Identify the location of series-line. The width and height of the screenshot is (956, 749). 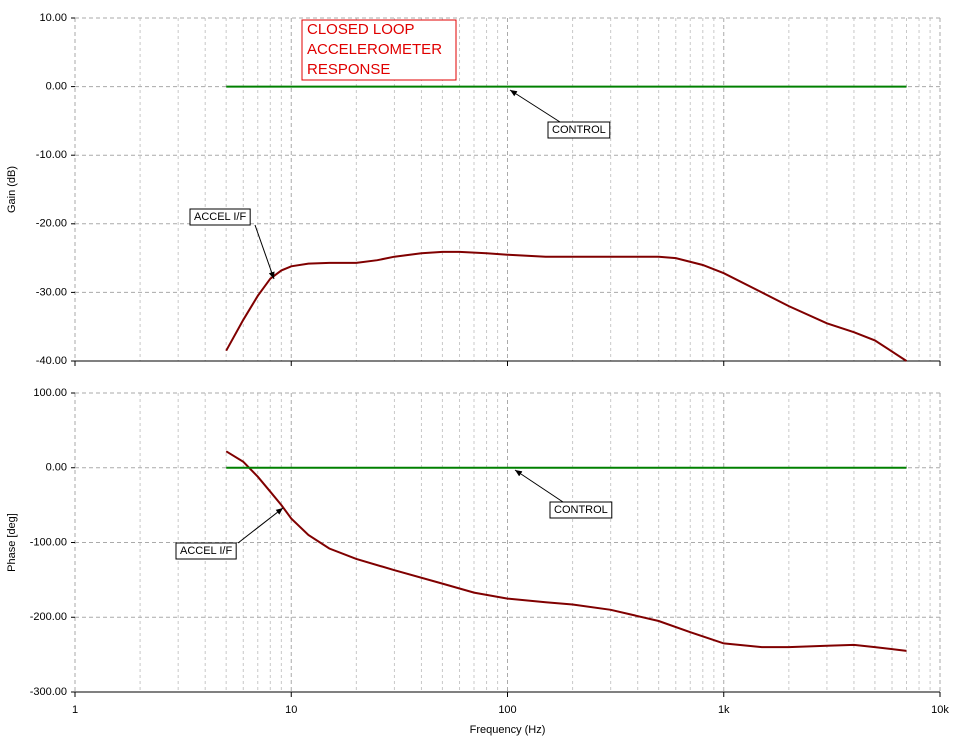
(566, 306).